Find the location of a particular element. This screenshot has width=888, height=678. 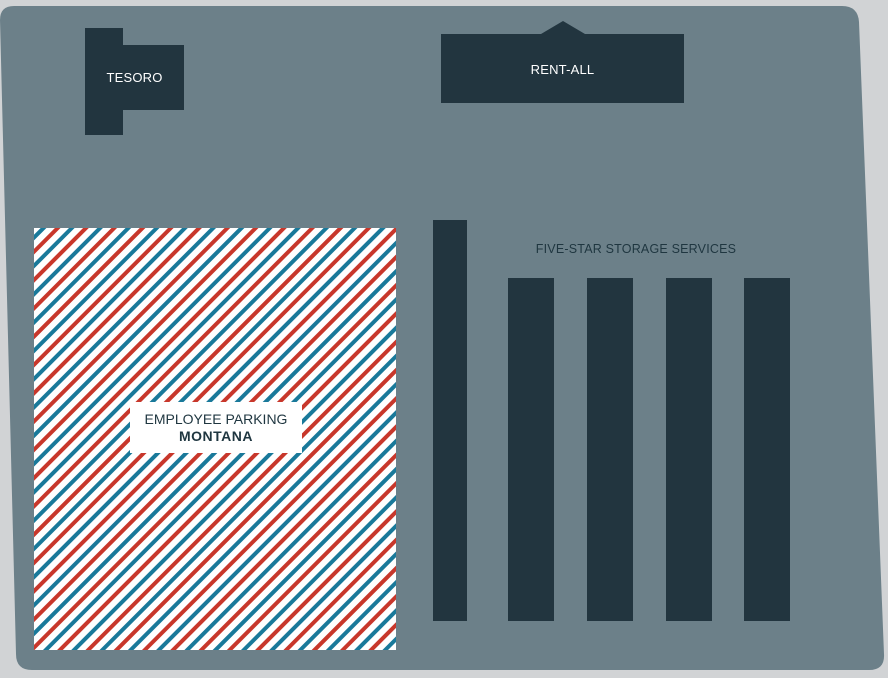

tesoro-label: TESORO is located at coordinates (134, 77).